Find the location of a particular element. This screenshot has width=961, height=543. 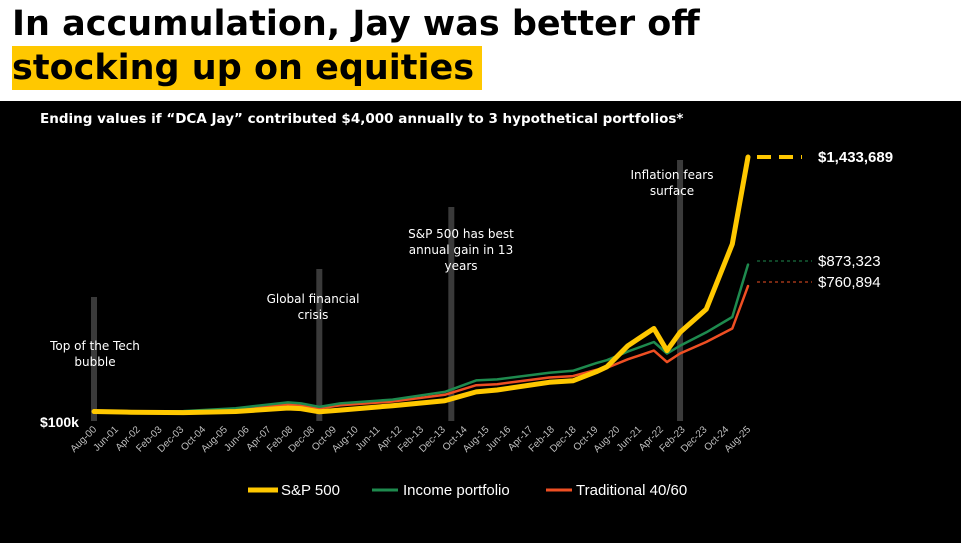

legend-label: S&P 500 is located at coordinates (310, 490).